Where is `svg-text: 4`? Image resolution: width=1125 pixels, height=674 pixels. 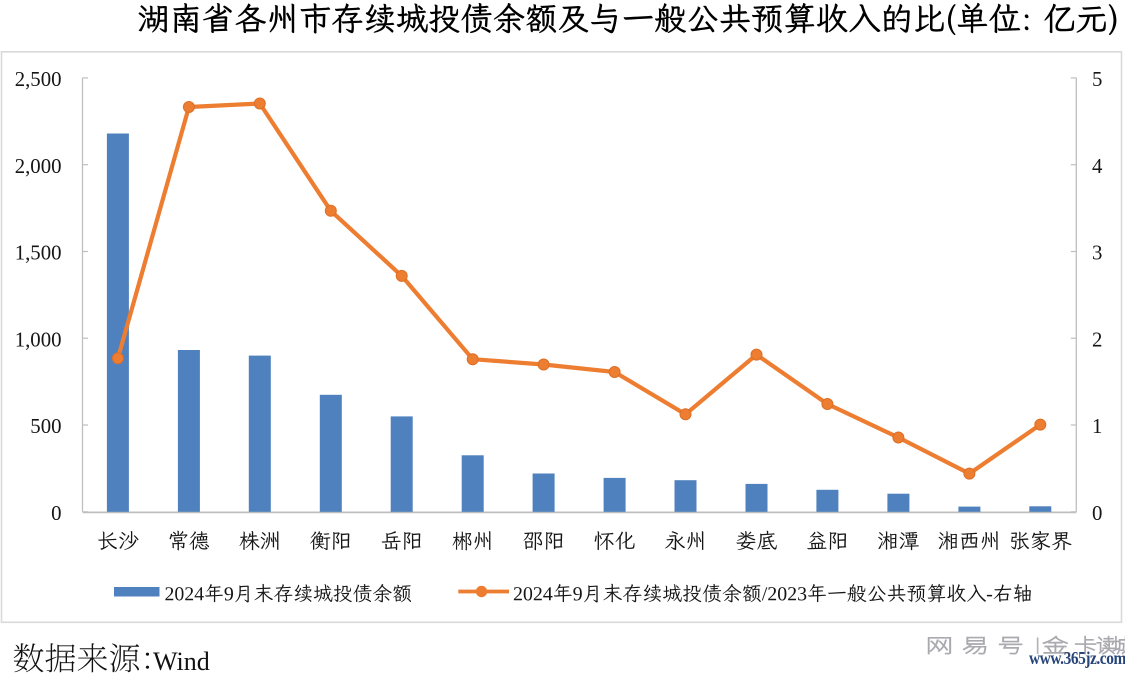 svg-text: 4 is located at coordinates (1097, 166).